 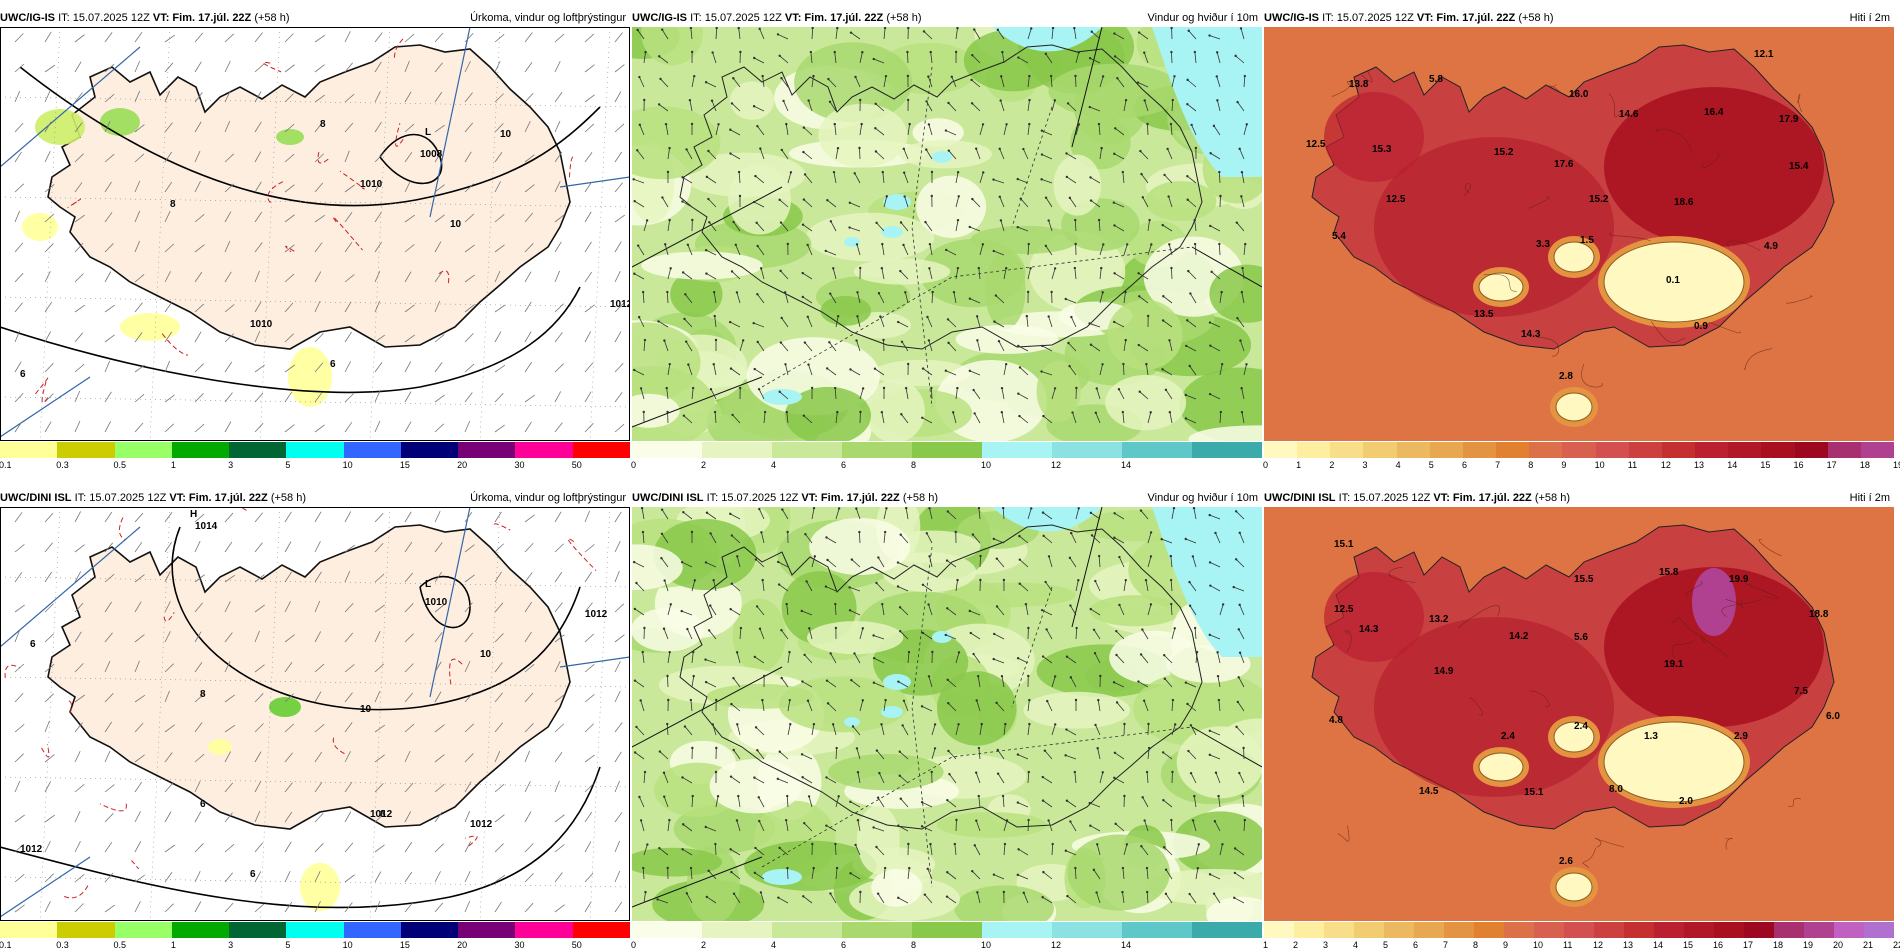 I want to click on colorbar-tick-label: 18, so click(x=1865, y=465).